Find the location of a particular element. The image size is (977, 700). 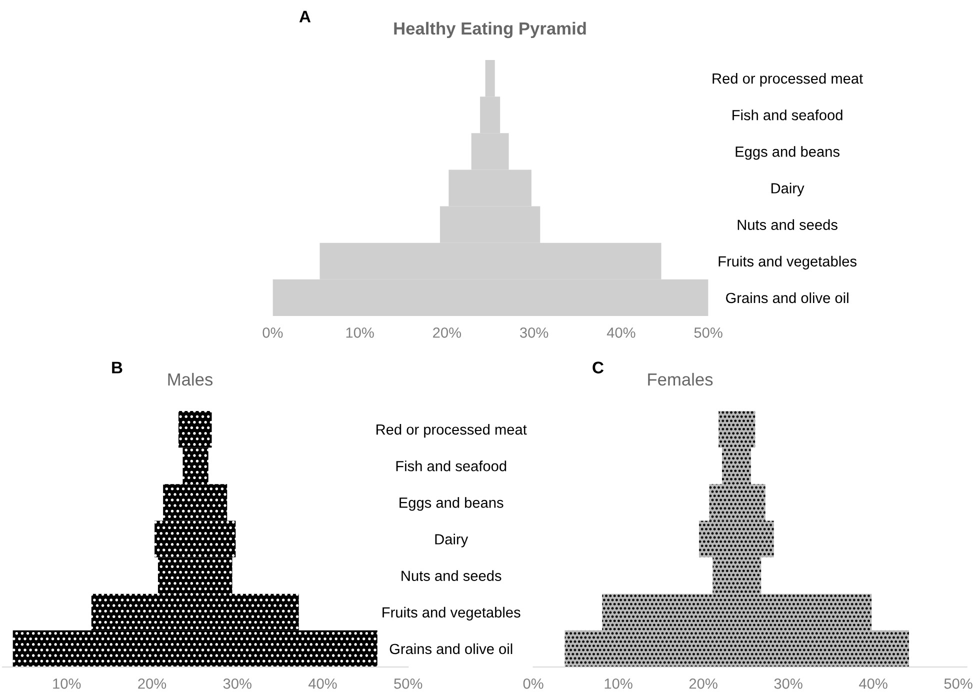

chart-title: Healthy Eating Pyramid is located at coordinates (490, 30).